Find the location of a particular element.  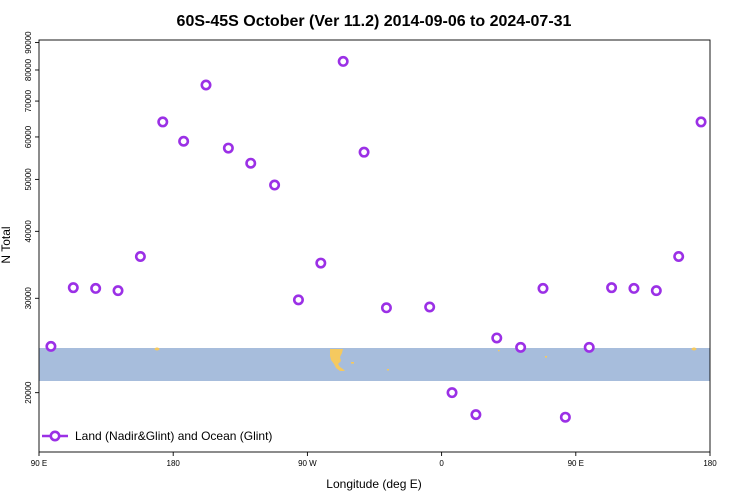

x-axis-label: Longitude (deg E) is located at coordinates (373, 484).